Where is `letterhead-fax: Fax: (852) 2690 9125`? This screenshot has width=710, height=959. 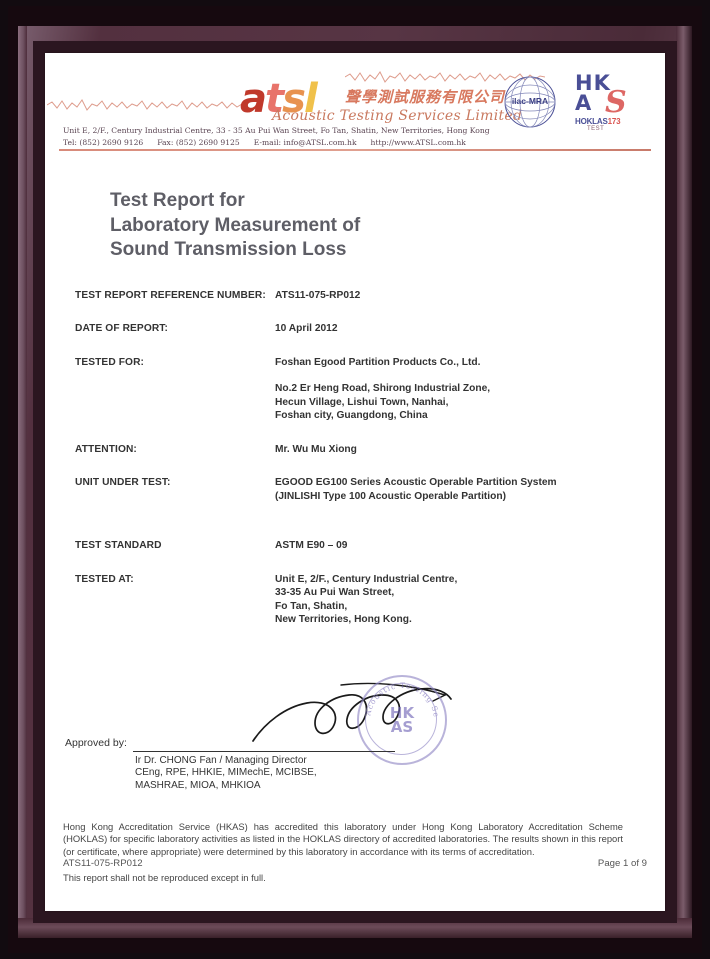
letterhead-fax: Fax: (852) 2690 9125 is located at coordinates (198, 142).